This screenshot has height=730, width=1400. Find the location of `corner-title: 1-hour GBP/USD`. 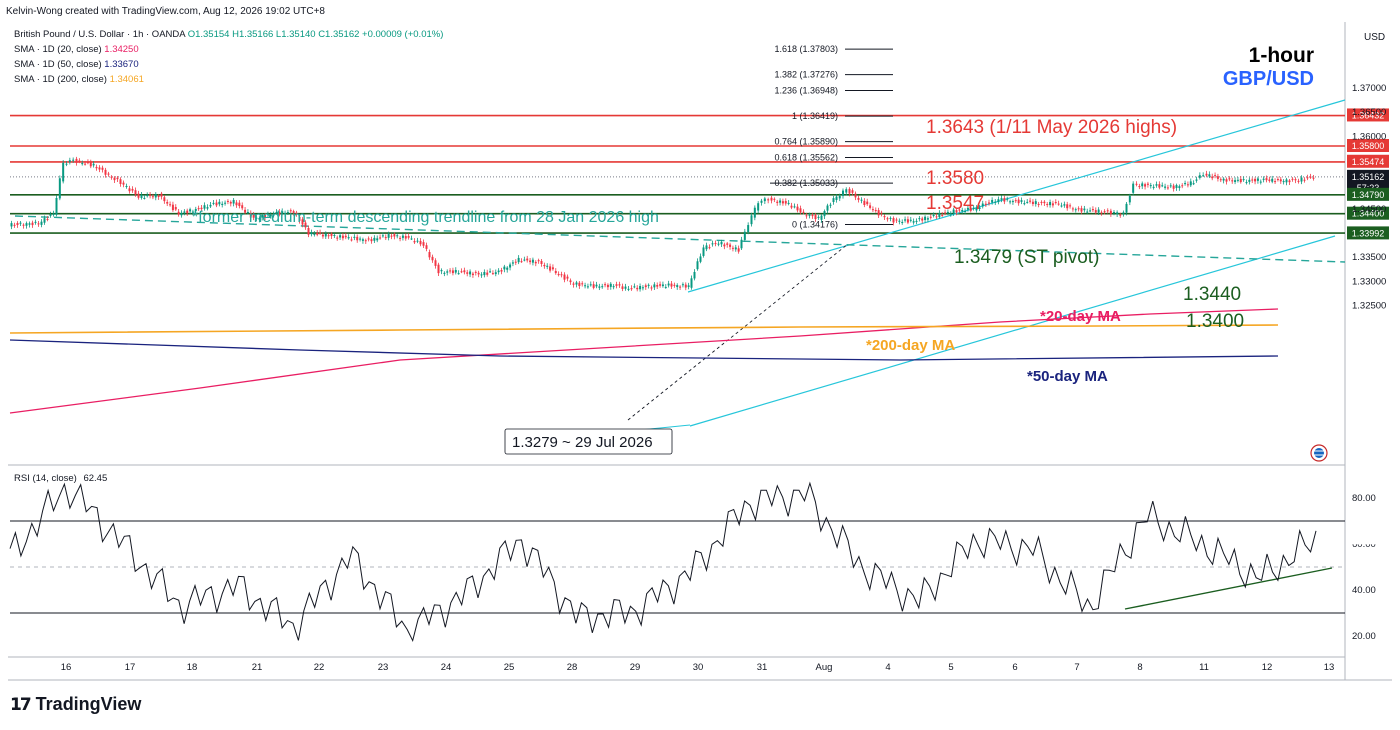

corner-title: 1-hour GBP/USD is located at coordinates (1268, 67).